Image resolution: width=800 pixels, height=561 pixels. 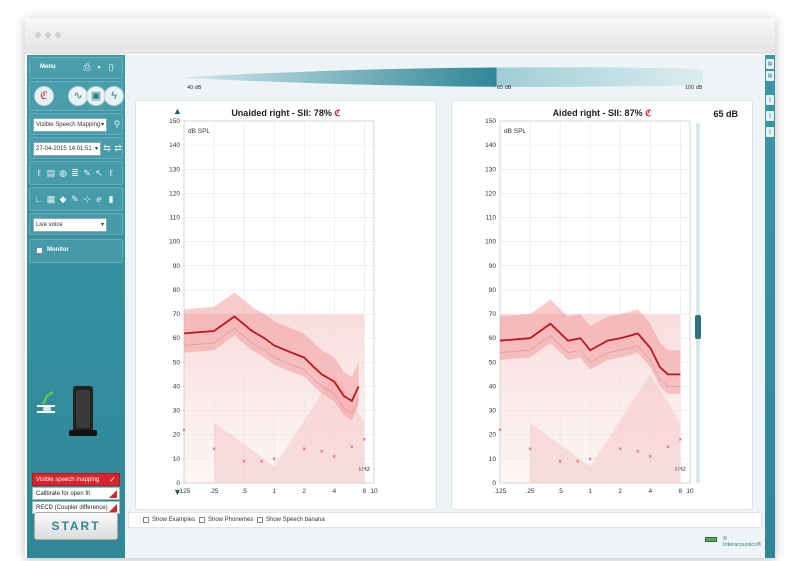 I want to click on checkbox-label: Show Examples, so click(x=174, y=520).